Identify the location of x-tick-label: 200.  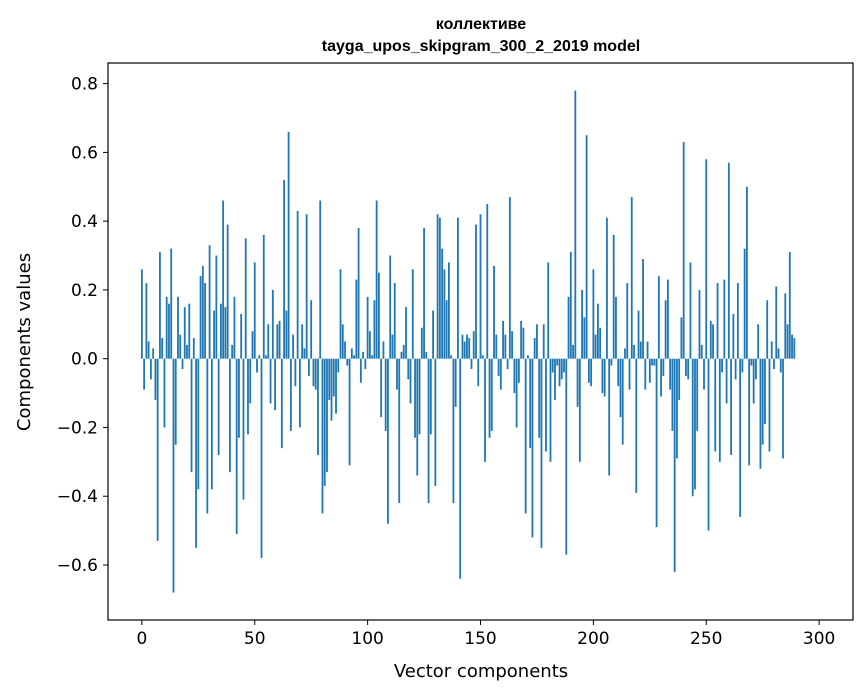
(593, 639).